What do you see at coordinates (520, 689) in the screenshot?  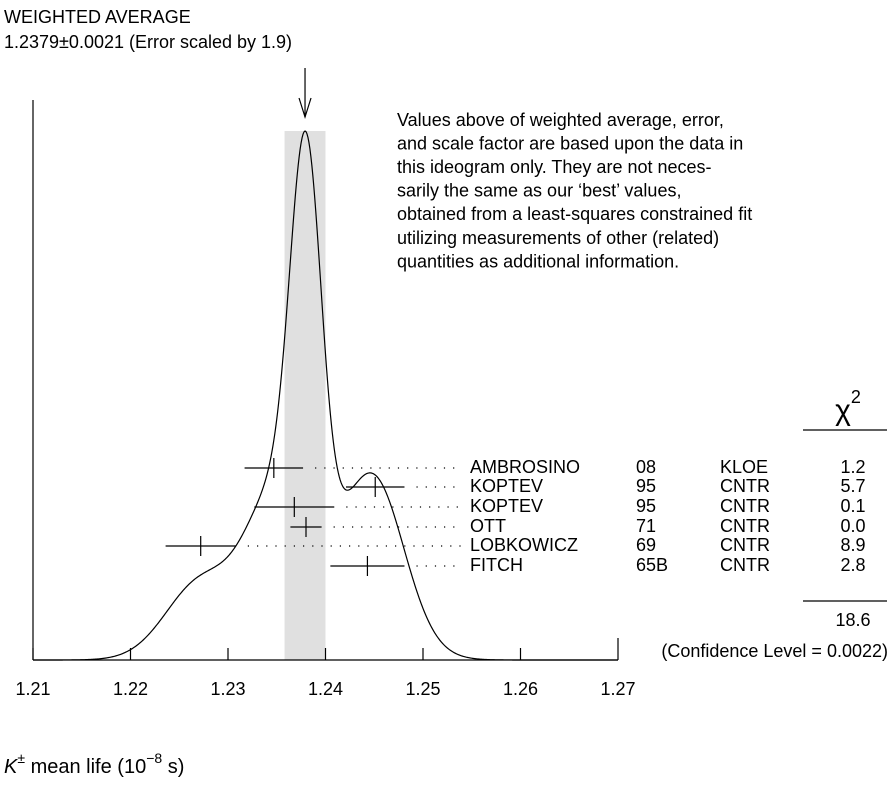 I see `x-tick-label: 1.26` at bounding box center [520, 689].